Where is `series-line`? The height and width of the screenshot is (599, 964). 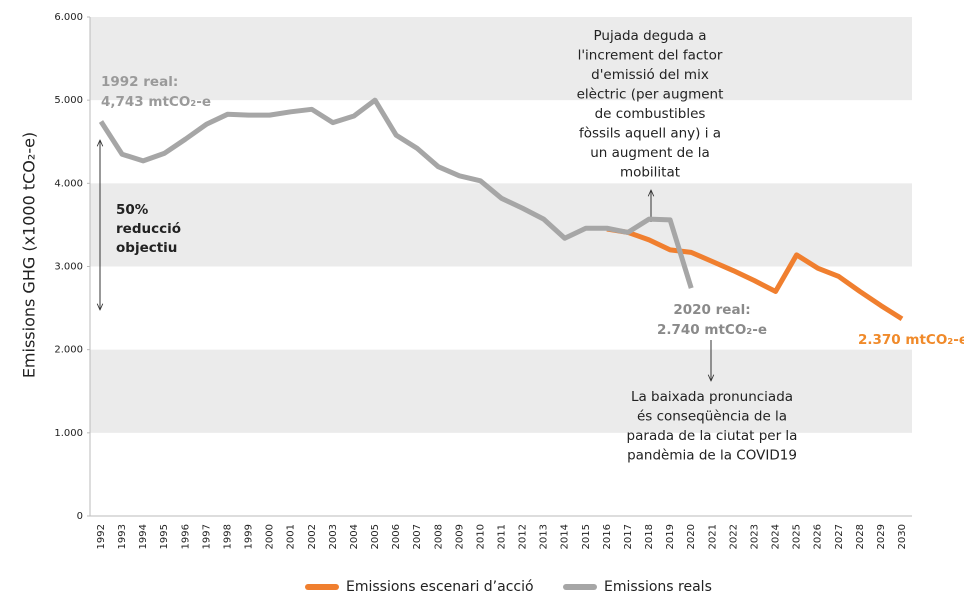 series-line is located at coordinates (755, 274).